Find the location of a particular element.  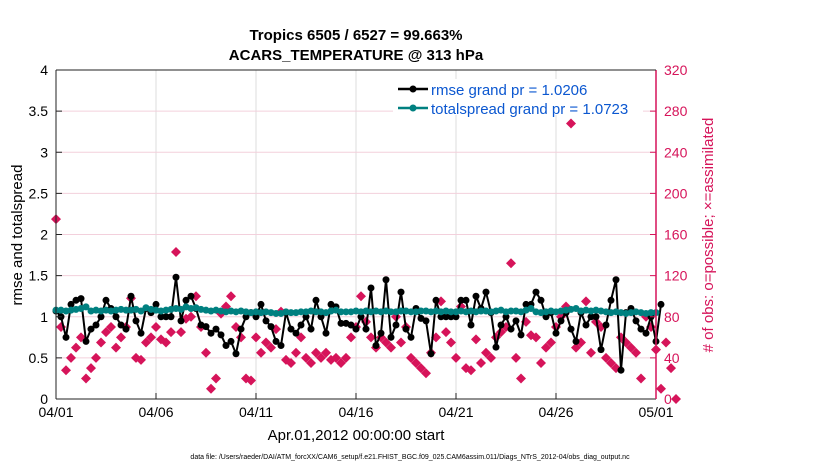

y-right-tick-label: 0 is located at coordinates (668, 399).